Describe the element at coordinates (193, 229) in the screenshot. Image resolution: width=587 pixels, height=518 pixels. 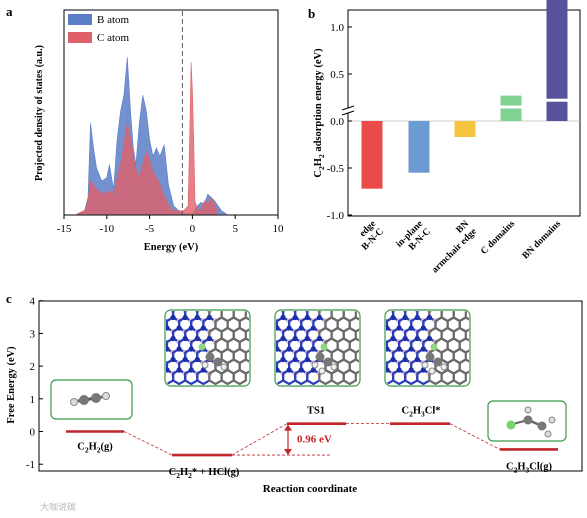
I see `pdos-x-tick-label: 0` at that location.